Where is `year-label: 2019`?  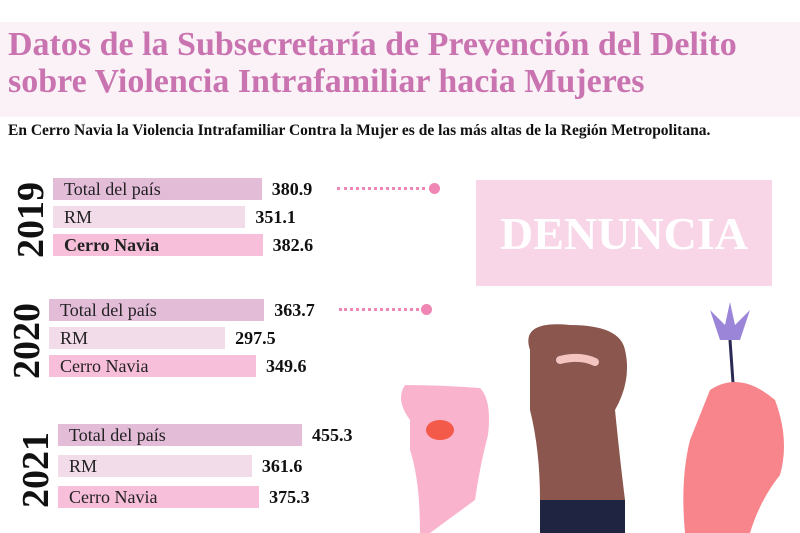 year-label: 2019 is located at coordinates (31, 220).